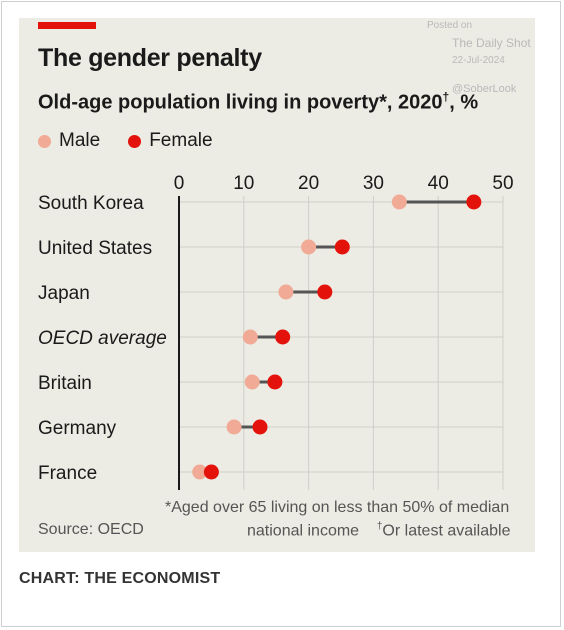  What do you see at coordinates (502, 183) in the screenshot?
I see `x-tick-label-50: 50` at bounding box center [502, 183].